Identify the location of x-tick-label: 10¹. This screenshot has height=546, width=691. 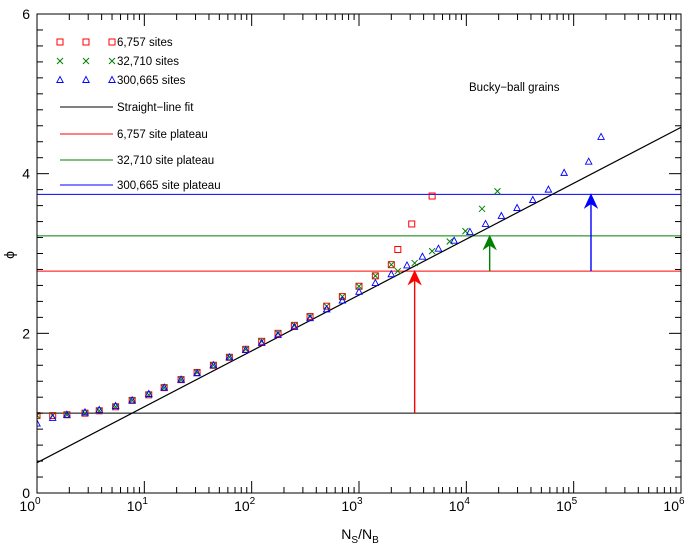
(138, 505).